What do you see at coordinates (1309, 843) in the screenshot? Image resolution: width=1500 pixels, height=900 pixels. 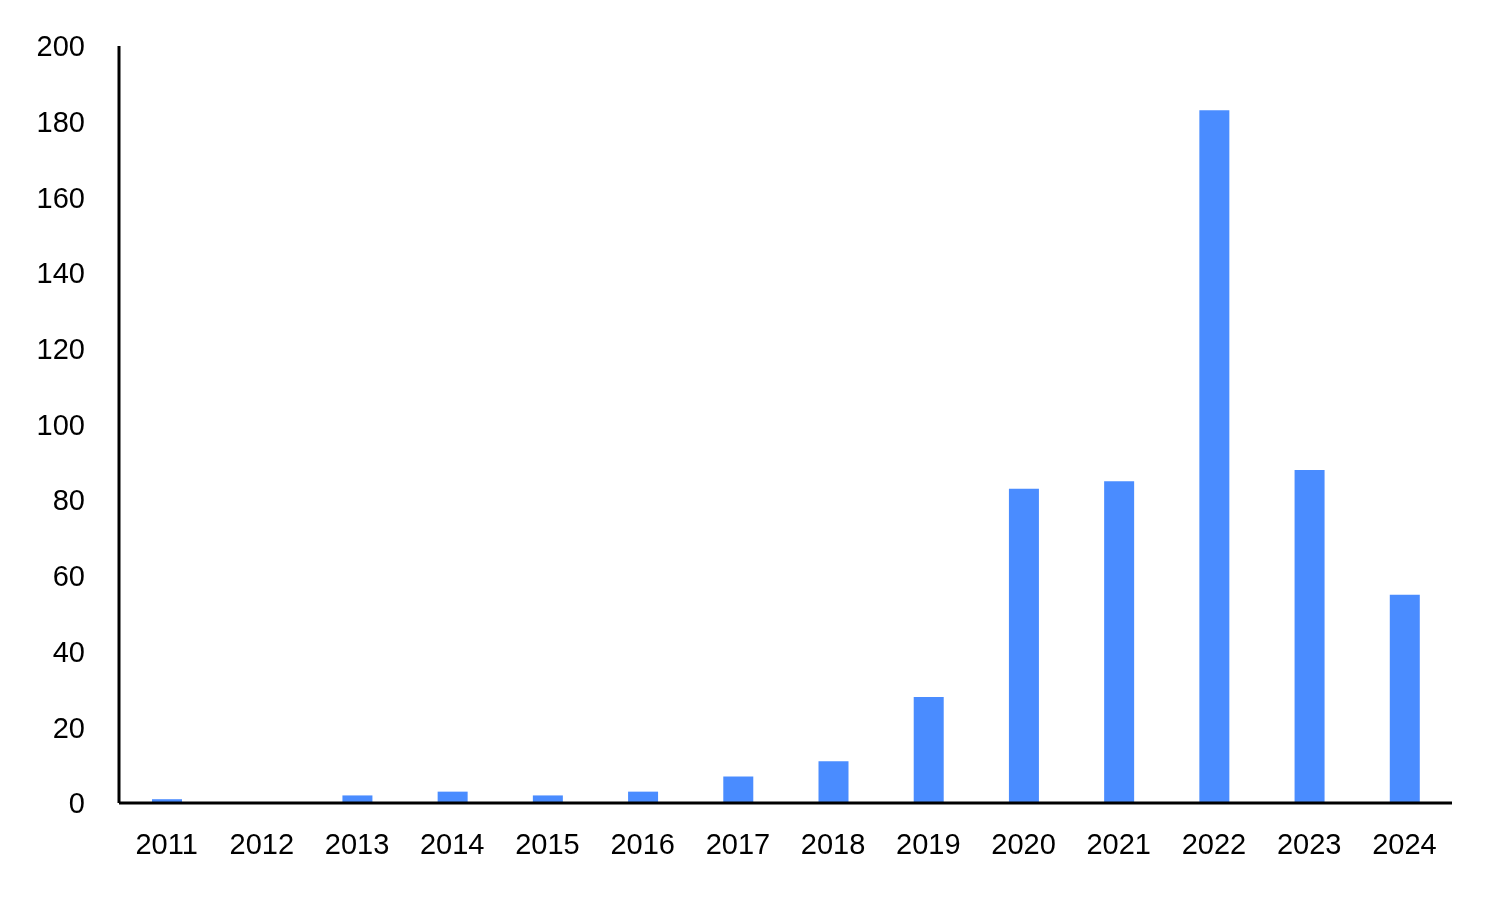 I see `x-tick-label: 2023` at bounding box center [1309, 843].